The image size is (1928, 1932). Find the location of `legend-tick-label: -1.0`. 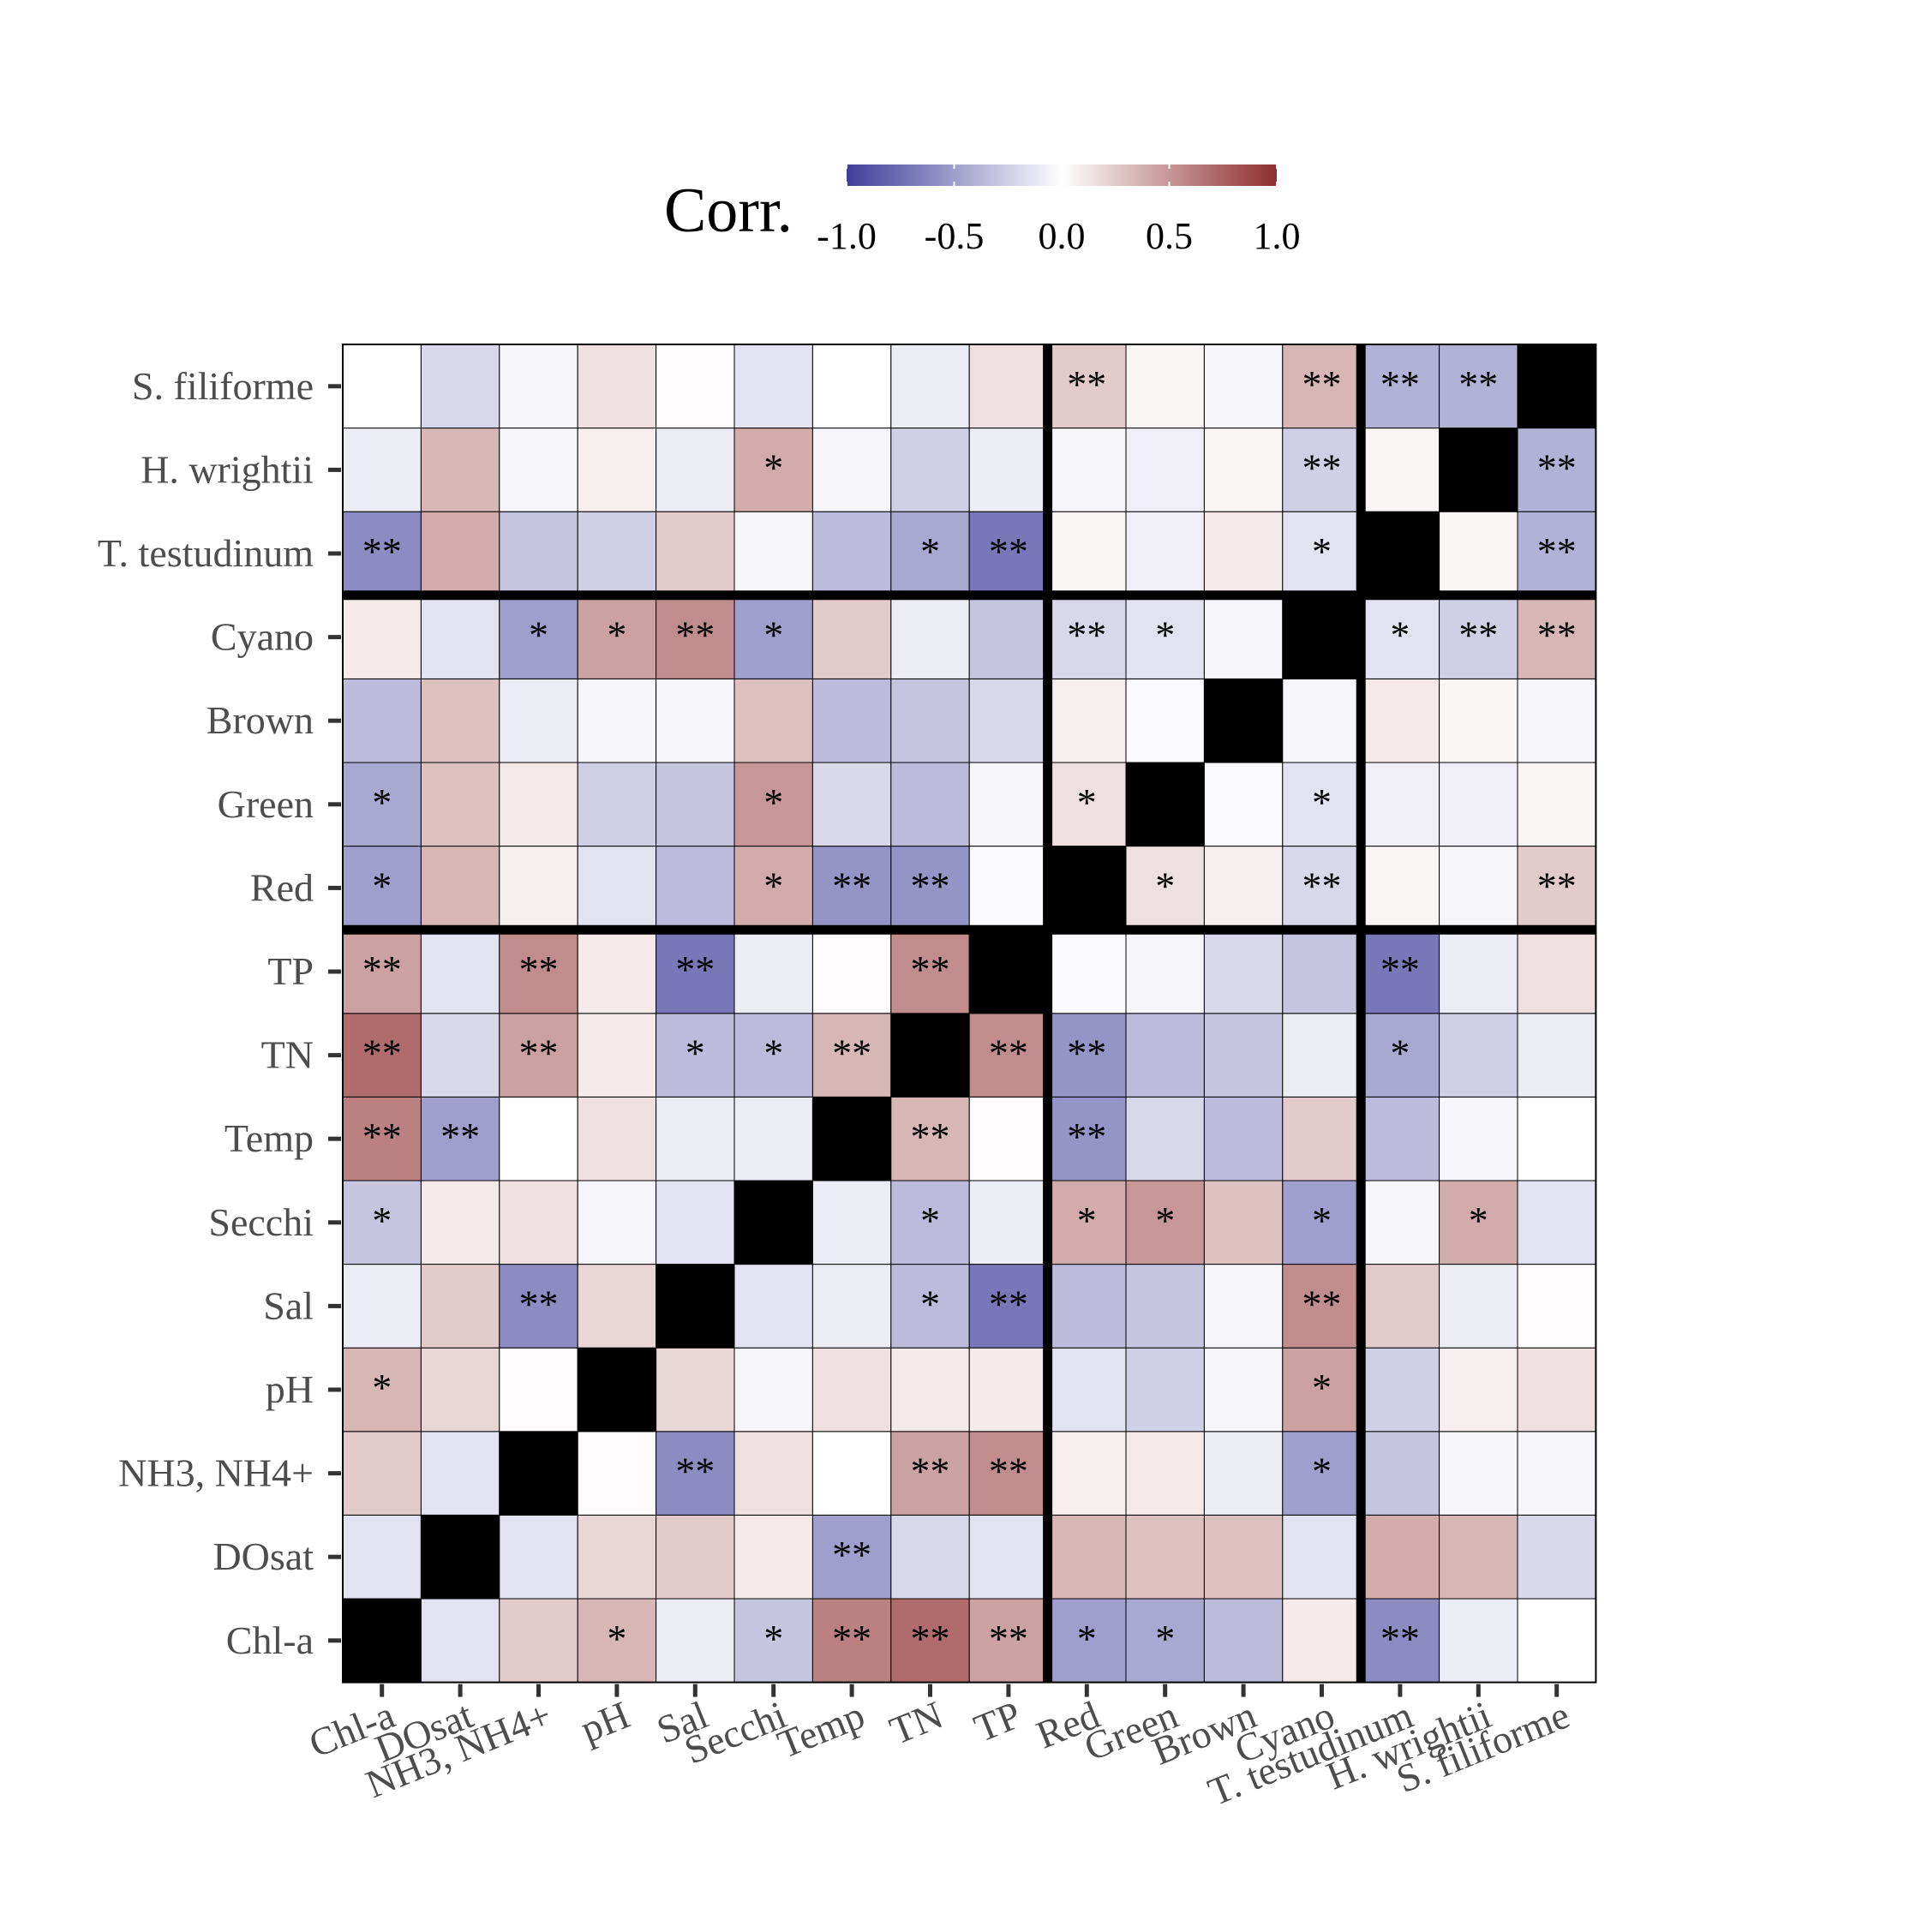

legend-tick-label: -1.0 is located at coordinates (847, 236).